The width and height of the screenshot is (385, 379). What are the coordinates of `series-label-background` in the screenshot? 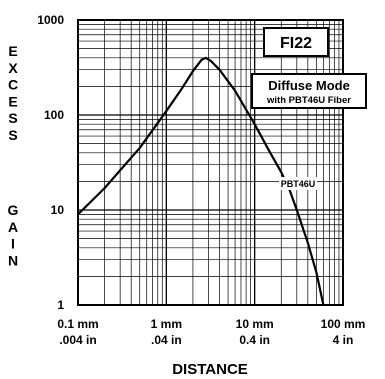 It's located at (298, 183).